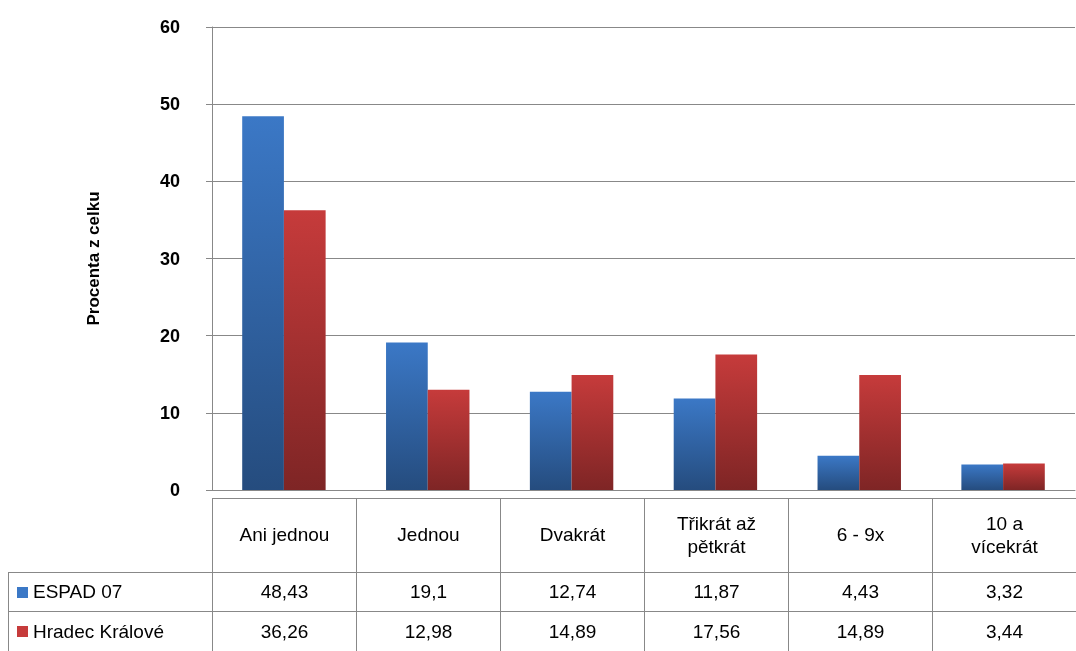 The height and width of the screenshot is (651, 1076). I want to click on y-tick-label: 0, so click(174, 490).